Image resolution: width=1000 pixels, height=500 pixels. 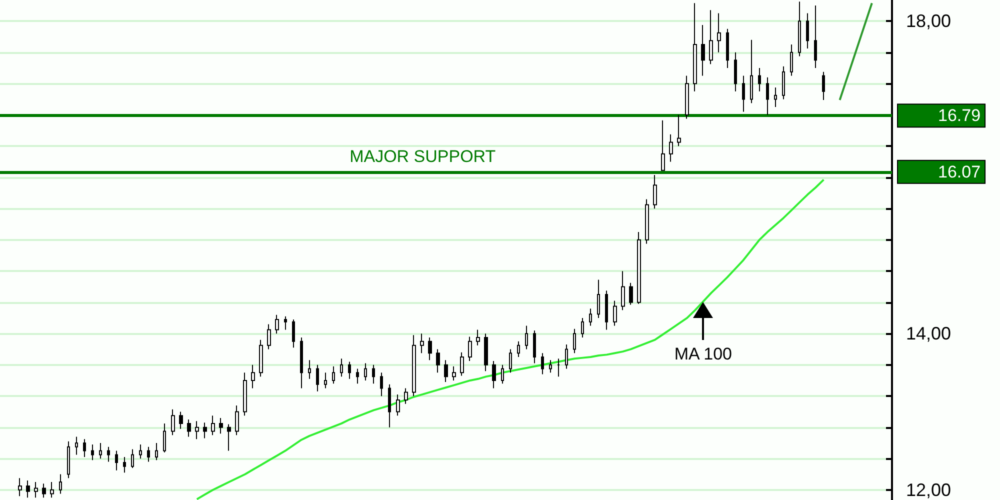 I want to click on ref-line-label: 16.07, so click(x=959, y=172).